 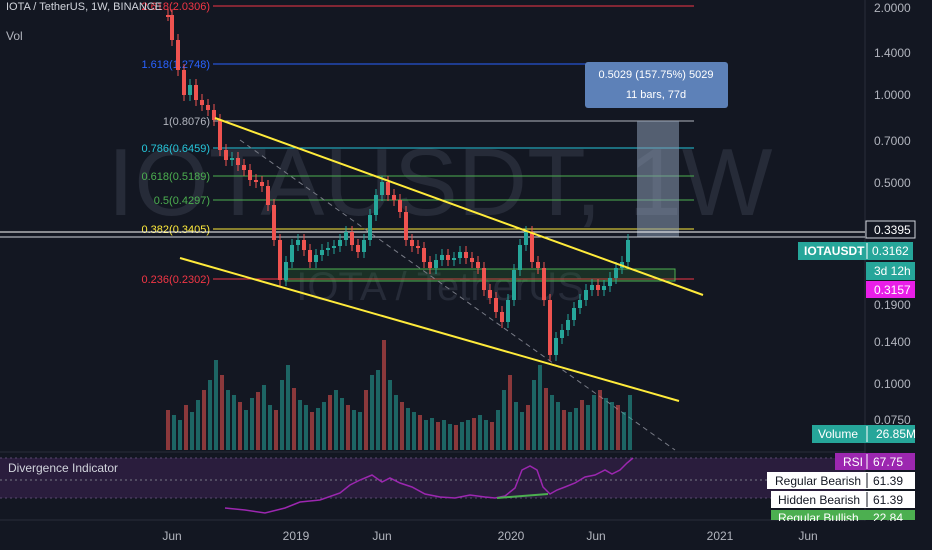 What do you see at coordinates (892, 8) in the screenshot?
I see `price-tick: 2.0000` at bounding box center [892, 8].